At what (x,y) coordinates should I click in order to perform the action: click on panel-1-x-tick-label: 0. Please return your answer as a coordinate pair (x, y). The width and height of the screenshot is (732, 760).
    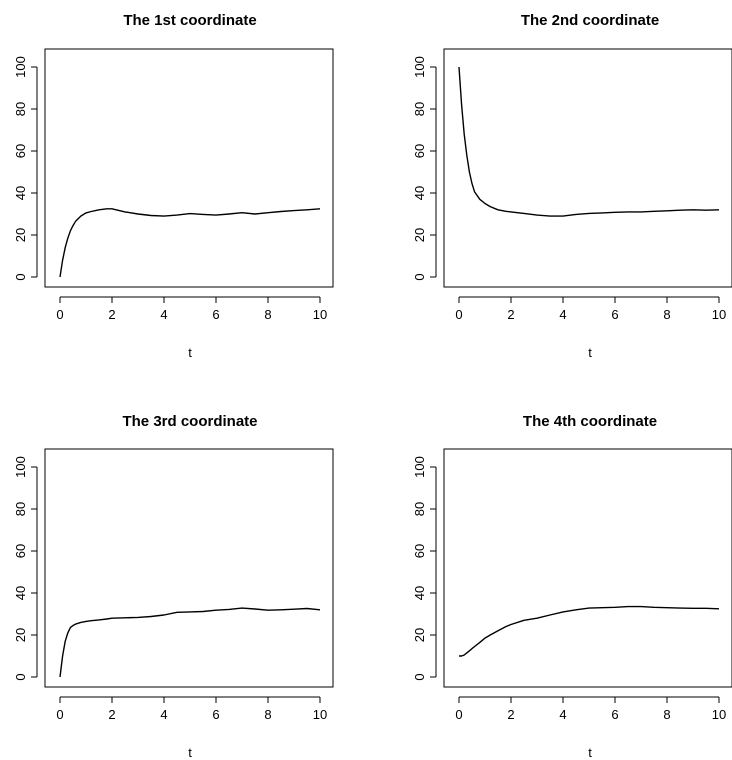
    Looking at the image, I should click on (59, 314).